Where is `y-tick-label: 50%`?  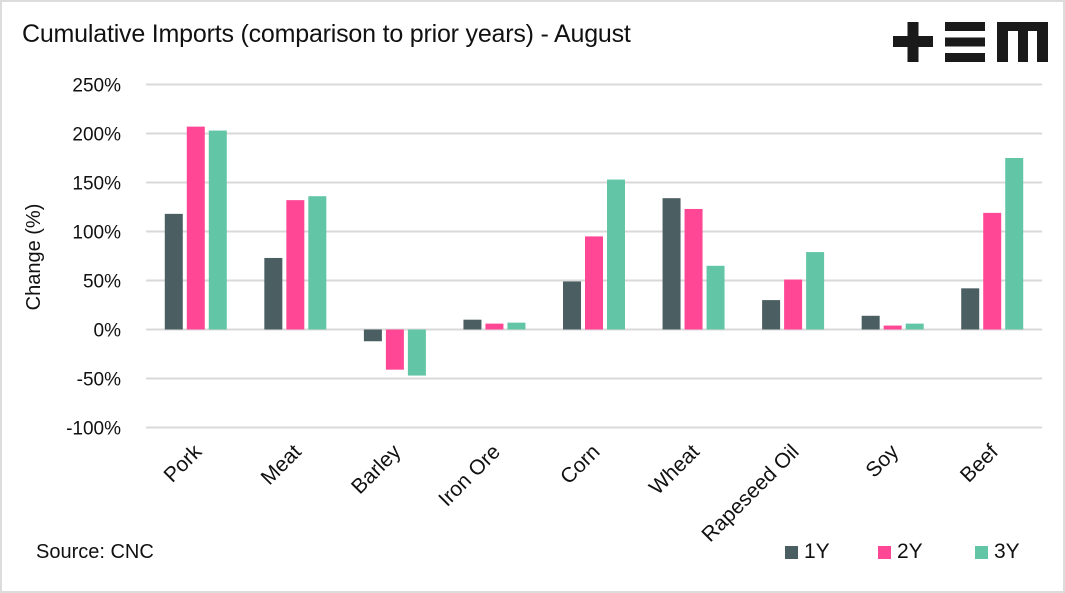 y-tick-label: 50% is located at coordinates (102, 282).